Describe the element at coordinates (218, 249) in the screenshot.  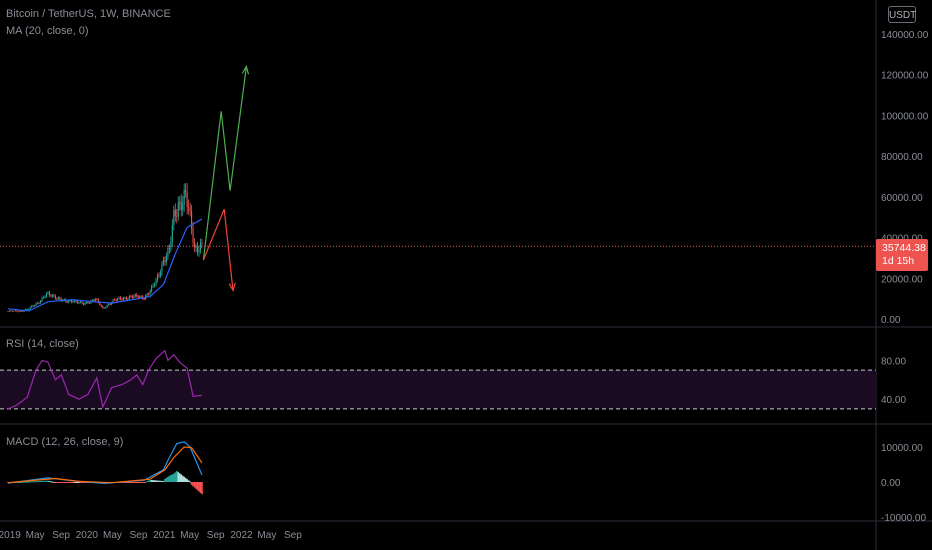
I see `projection-red-arrow` at that location.